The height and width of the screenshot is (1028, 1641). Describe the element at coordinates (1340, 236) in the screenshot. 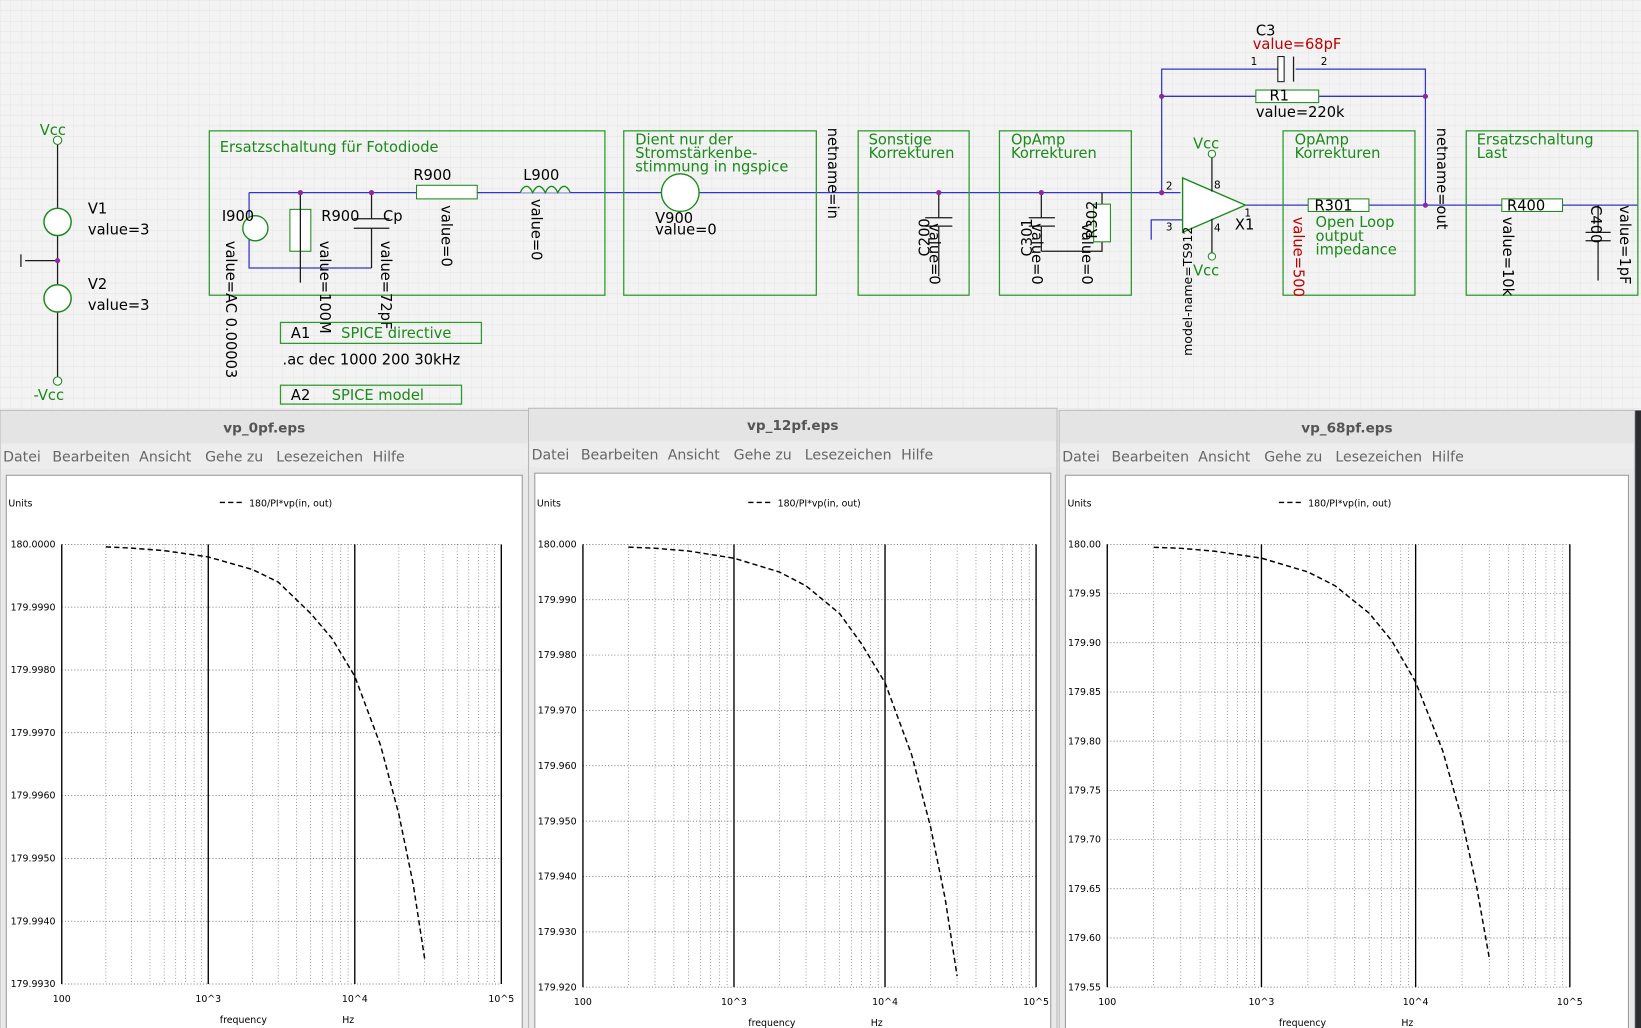

I see `label: output` at that location.